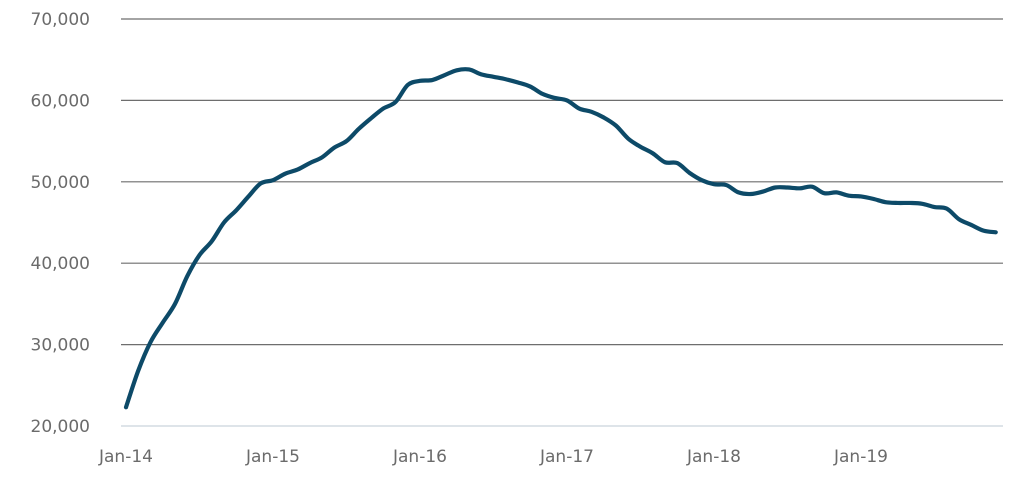  Describe the element at coordinates (60, 223) in the screenshot. I see `y-axis: 20,000 30,000 40,000 50,000 60,000 70,000` at that location.